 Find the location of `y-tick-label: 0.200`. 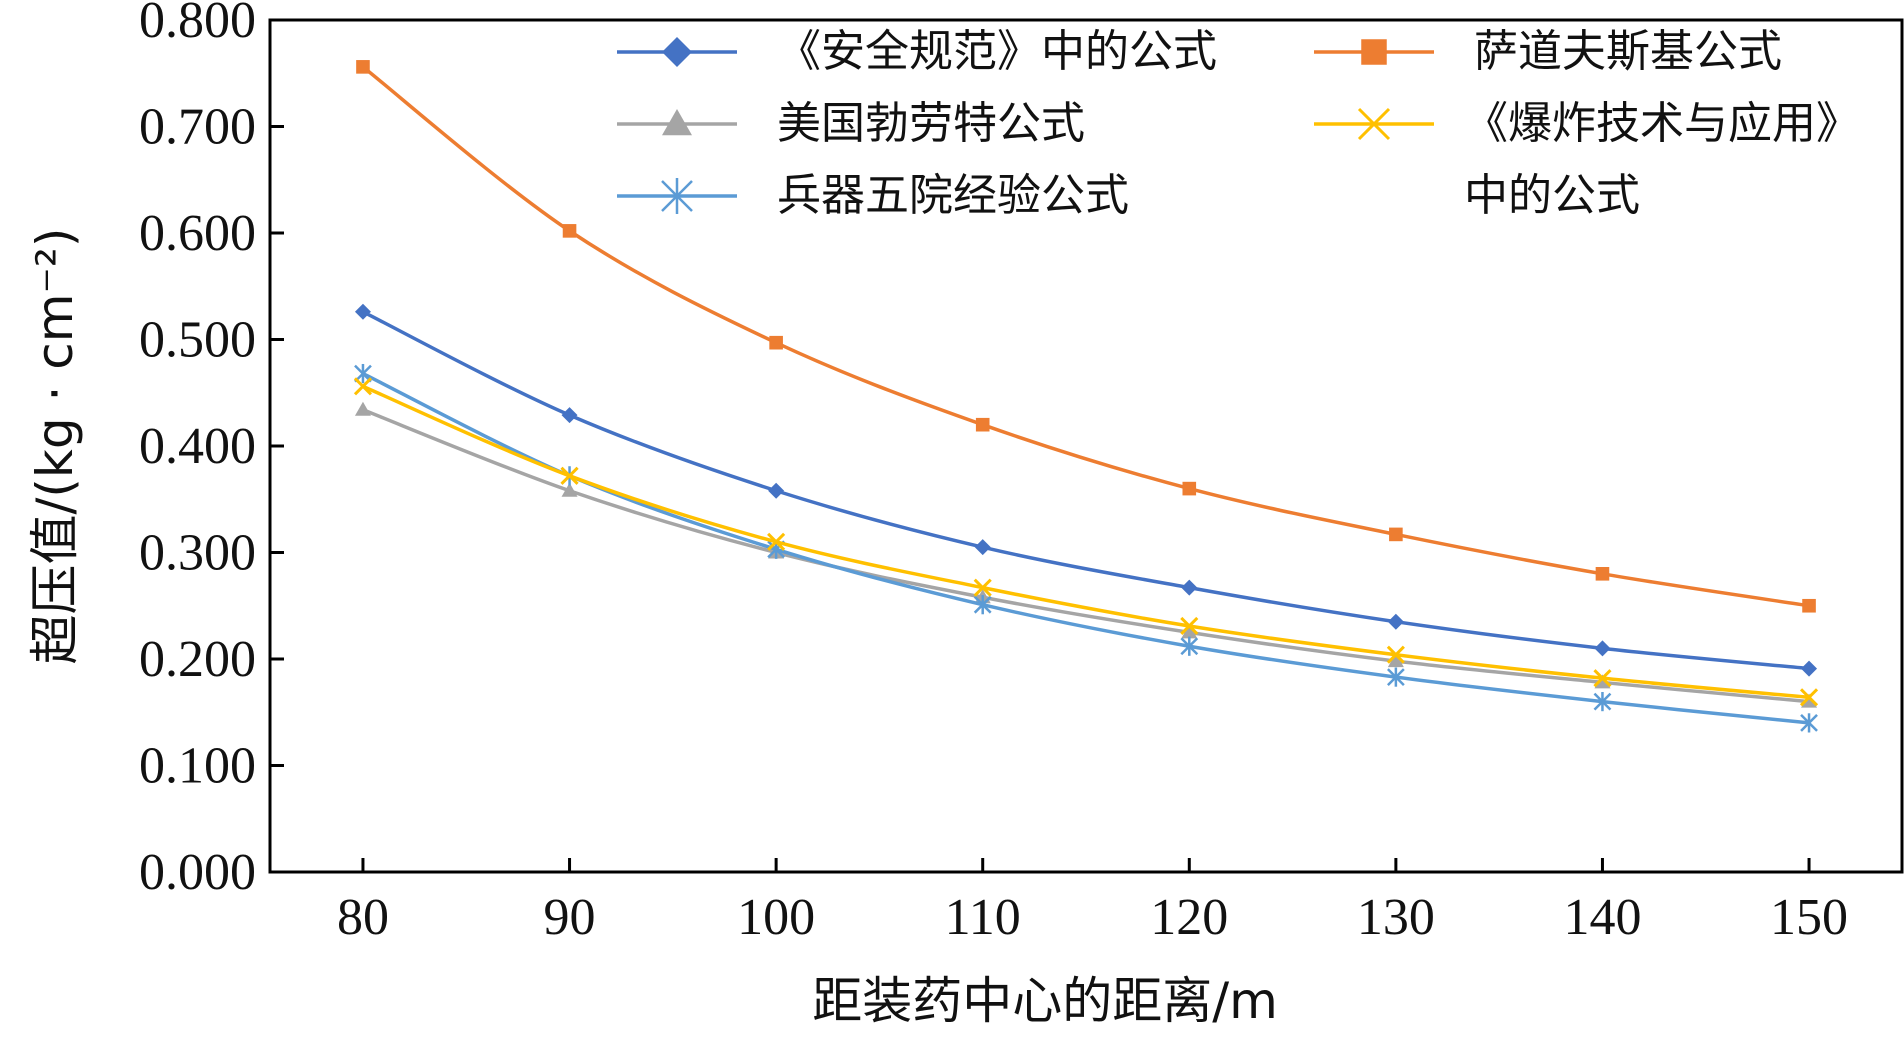

y-tick-label: 0.200 is located at coordinates (197, 659).